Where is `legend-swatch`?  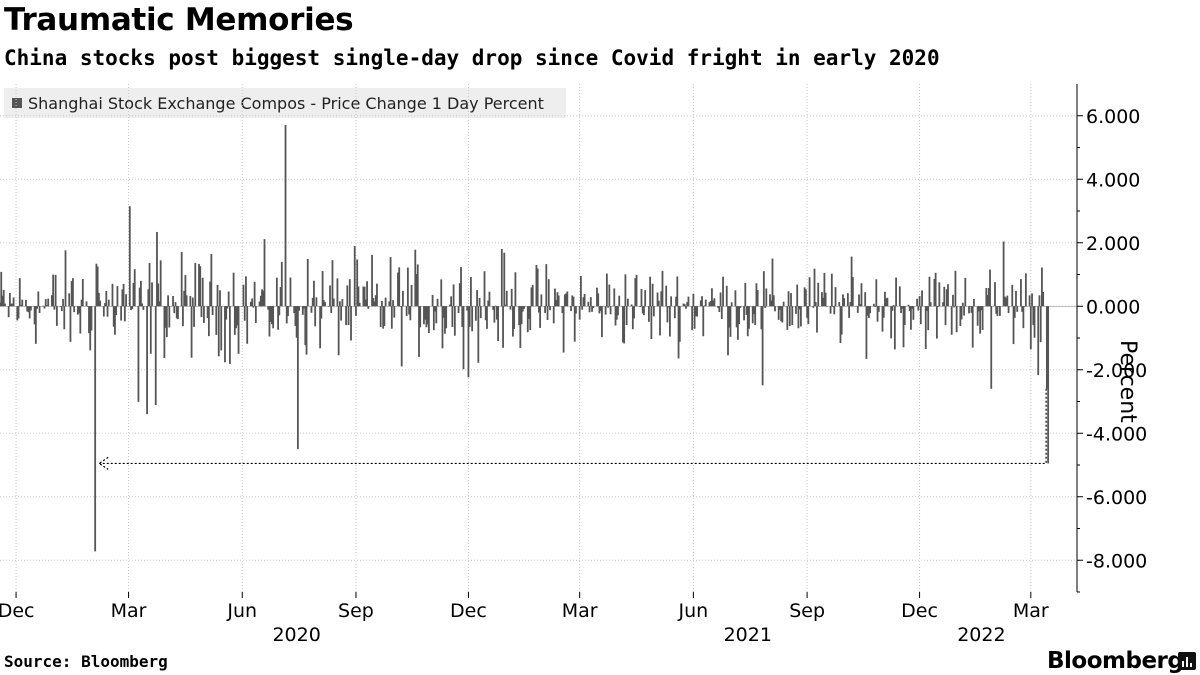
legend-swatch is located at coordinates (17, 103).